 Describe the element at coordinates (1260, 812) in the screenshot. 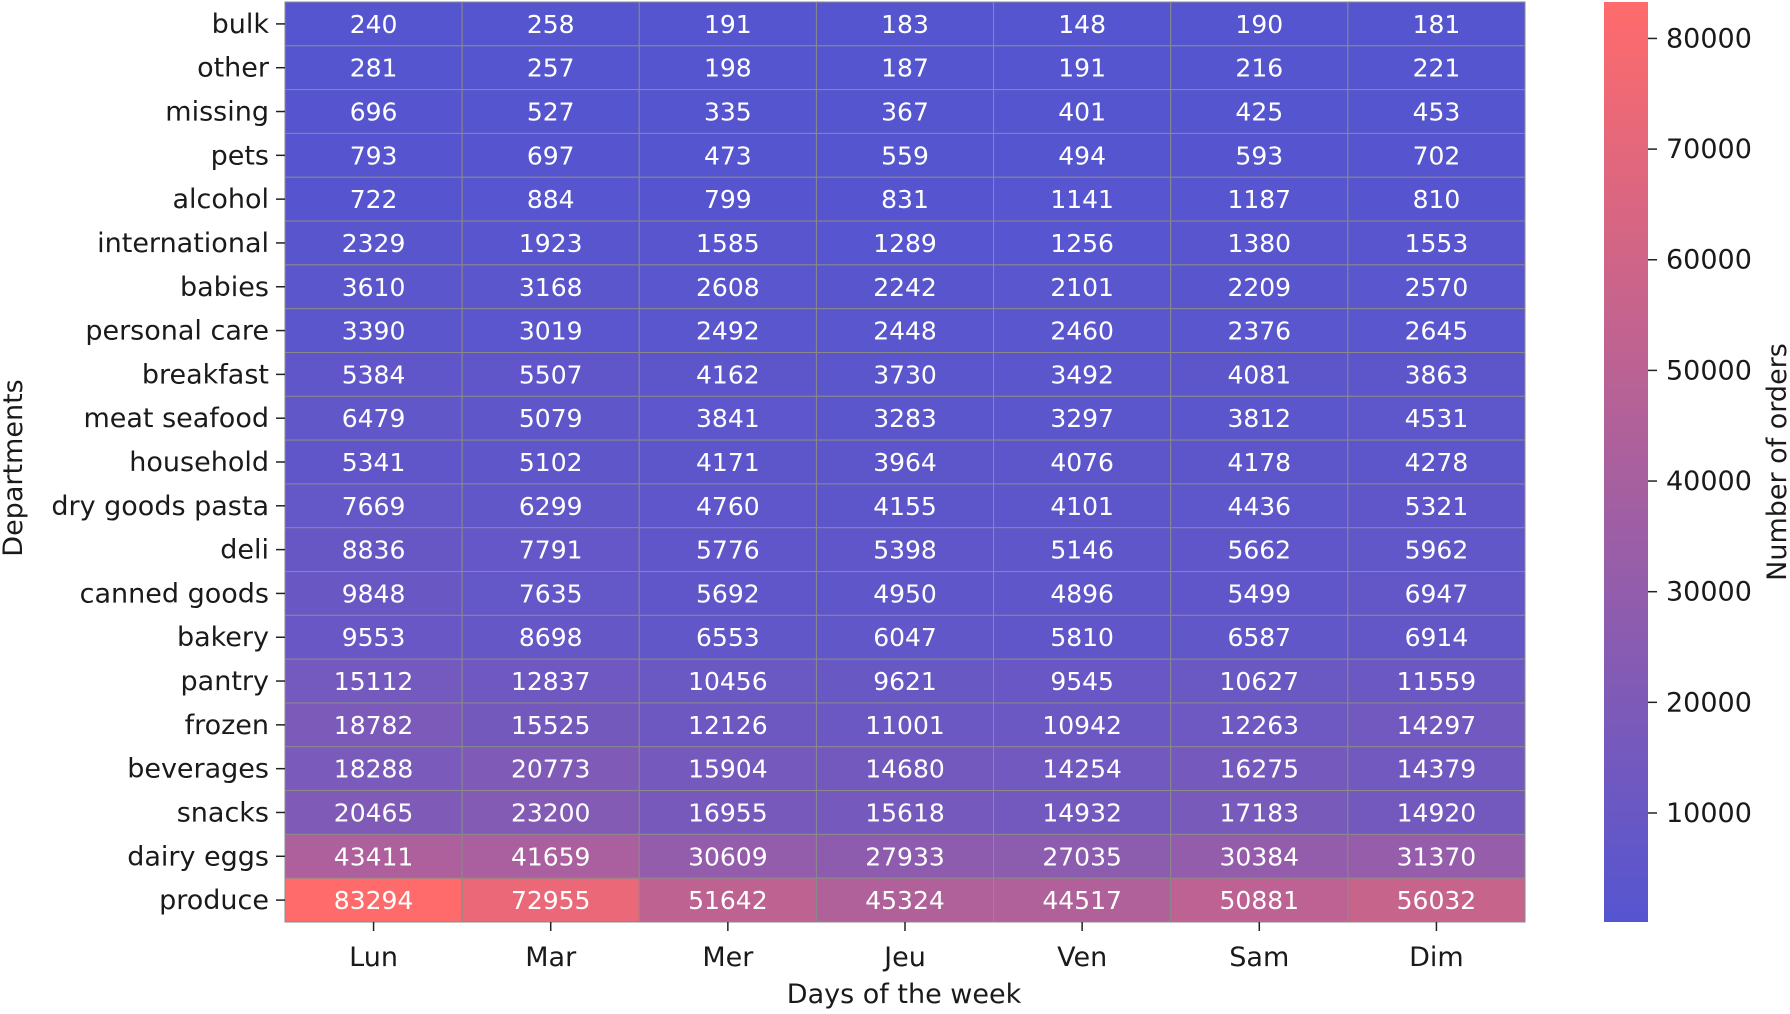

I see `cell-value: 17183` at that location.